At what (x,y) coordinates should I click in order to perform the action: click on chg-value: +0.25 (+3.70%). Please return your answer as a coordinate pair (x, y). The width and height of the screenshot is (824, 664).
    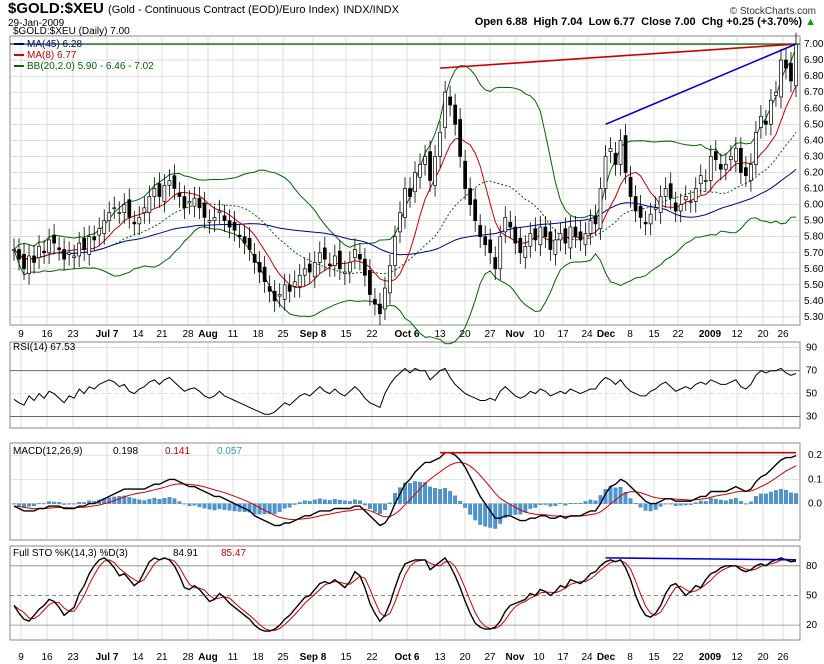
    Looking at the image, I should click on (764, 22).